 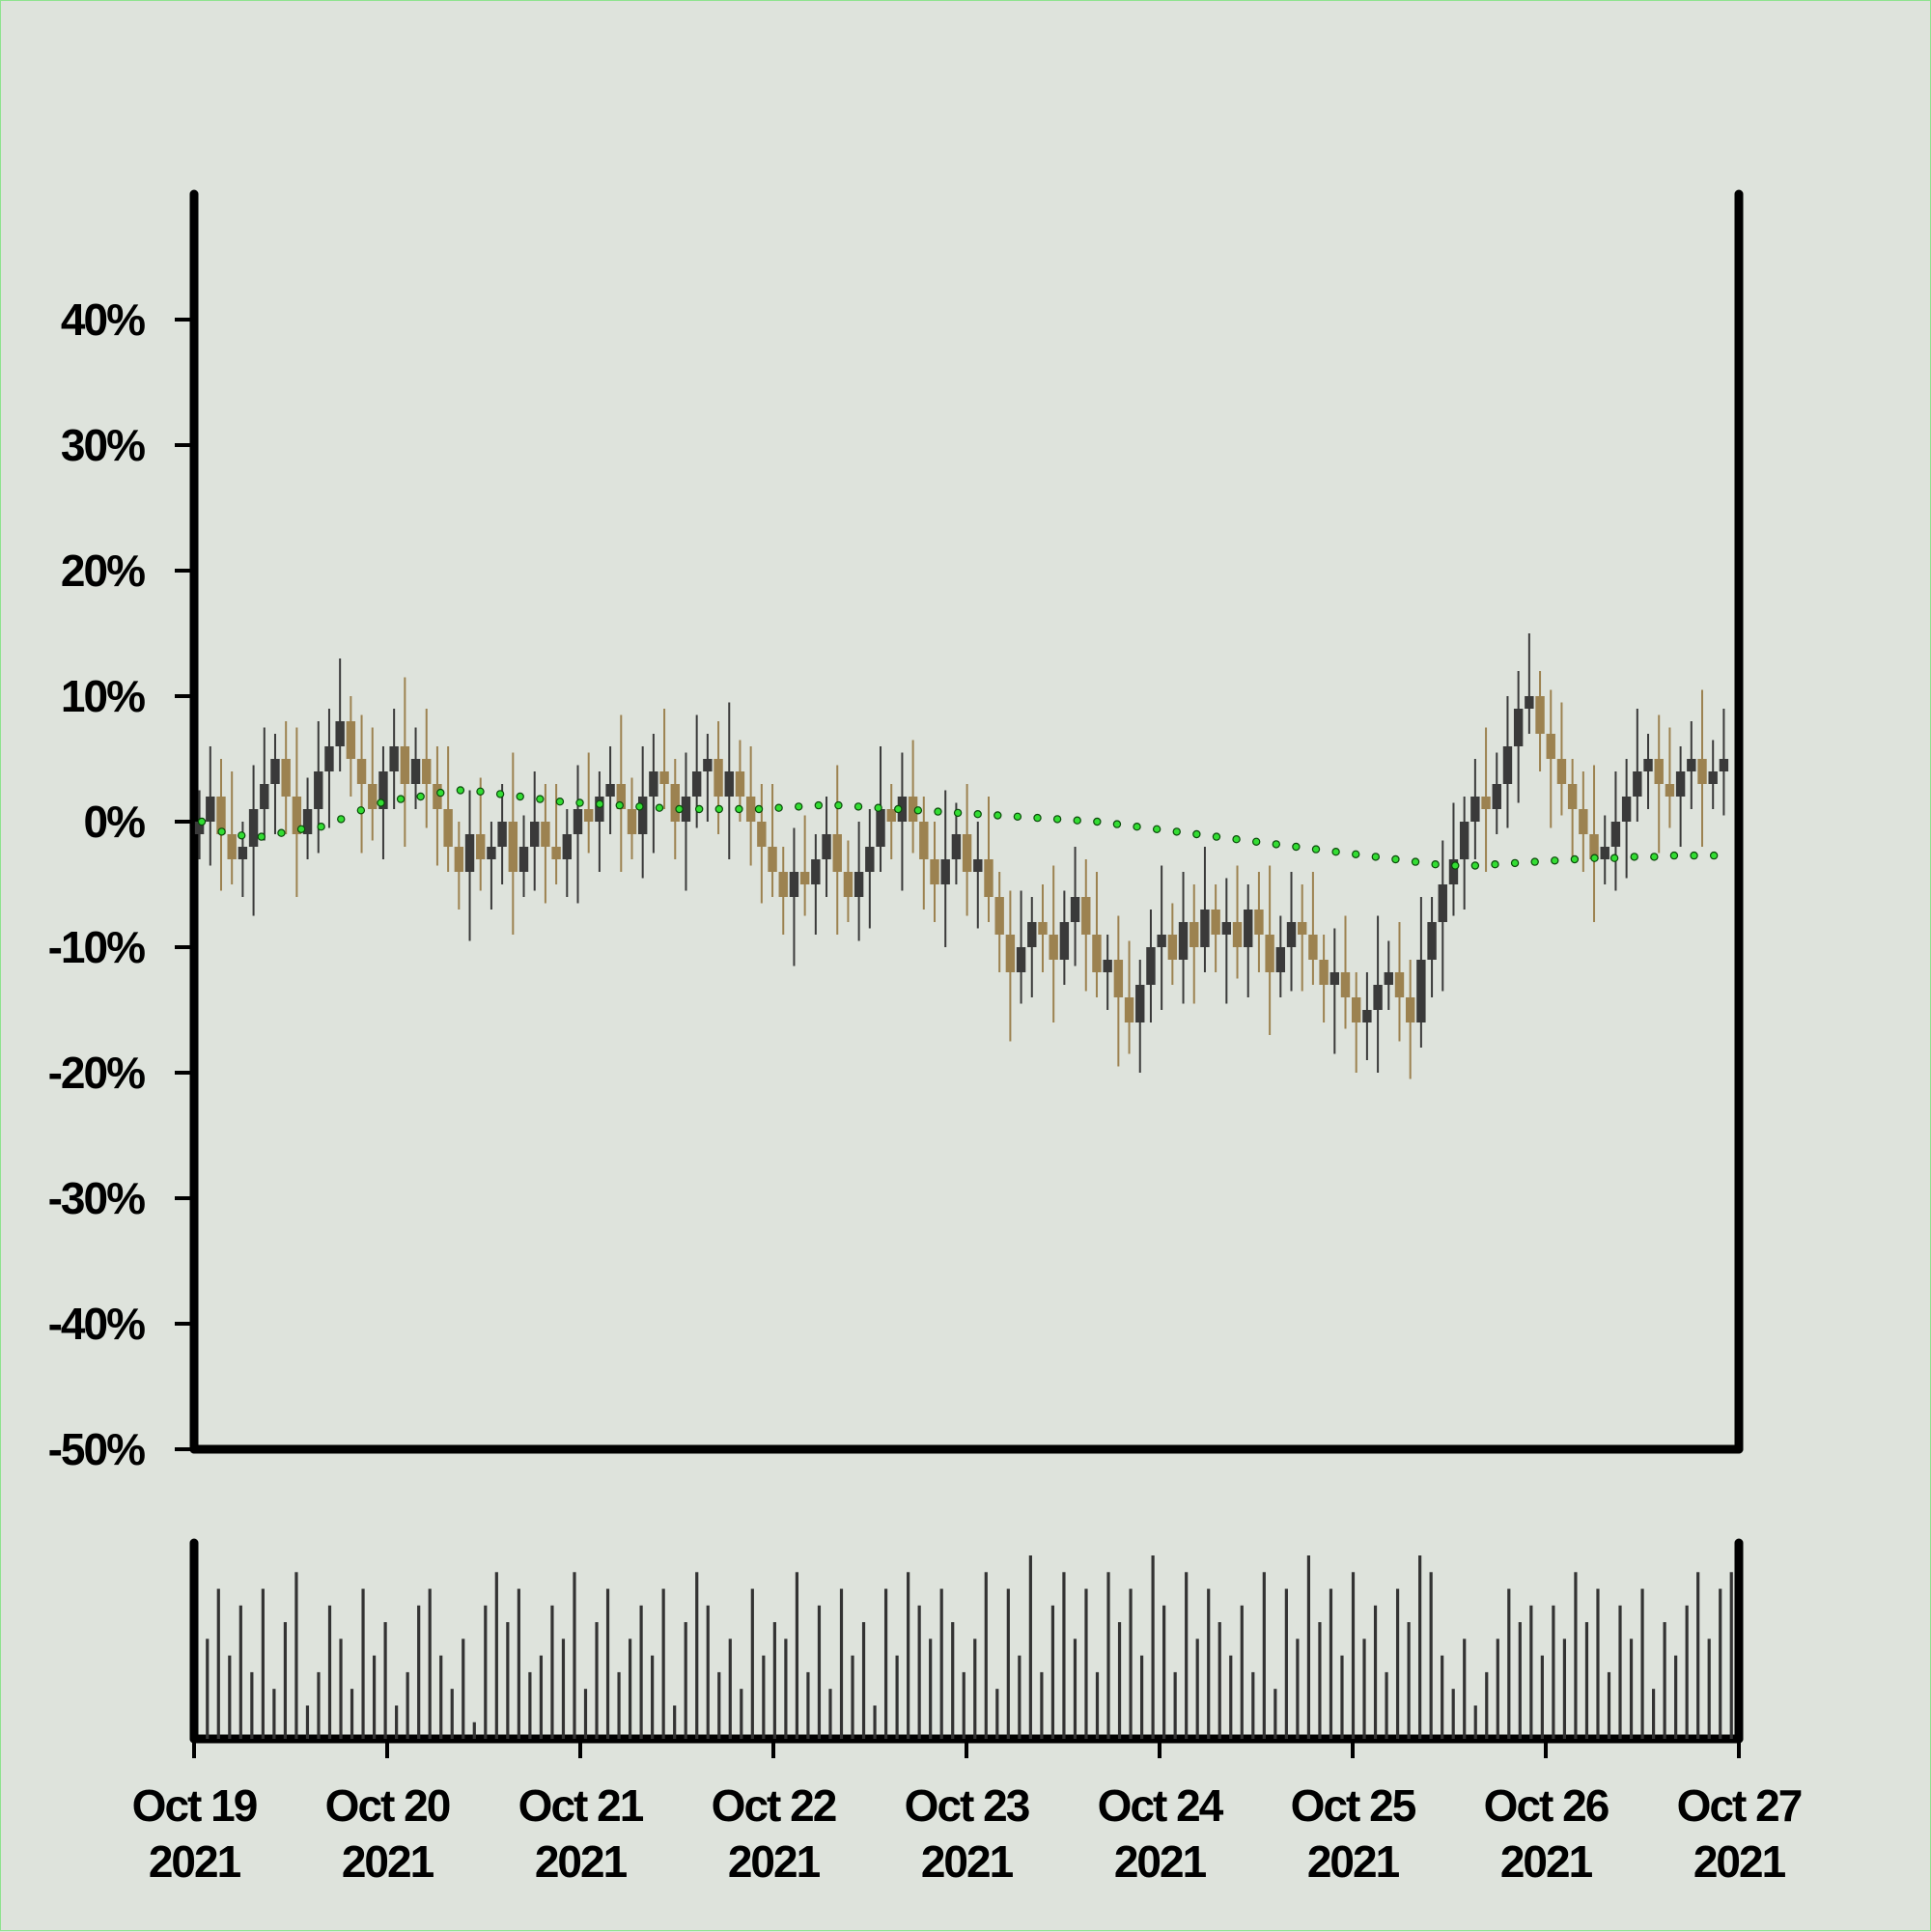 What do you see at coordinates (1546, 1834) in the screenshot?
I see `x-tick-label: Oct 26 2021` at bounding box center [1546, 1834].